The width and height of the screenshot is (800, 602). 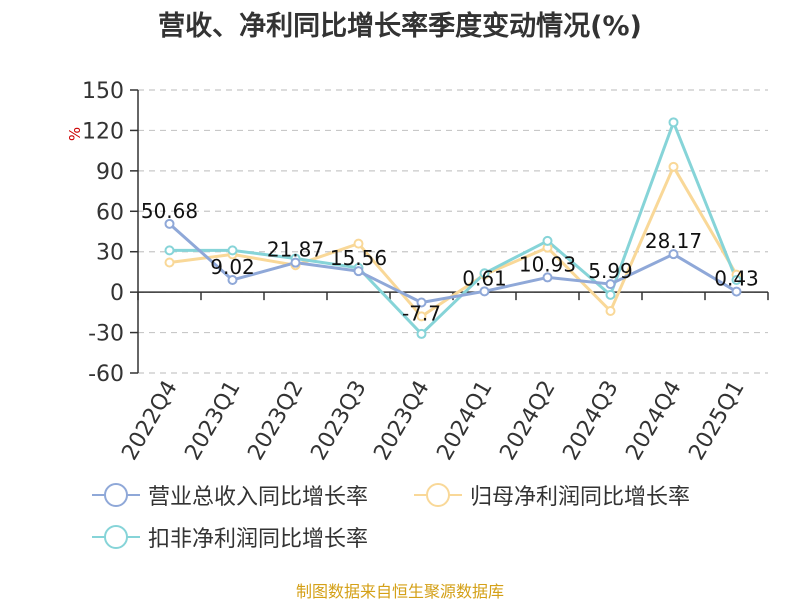 I want to click on data-label: 21.87, so click(x=295, y=250).